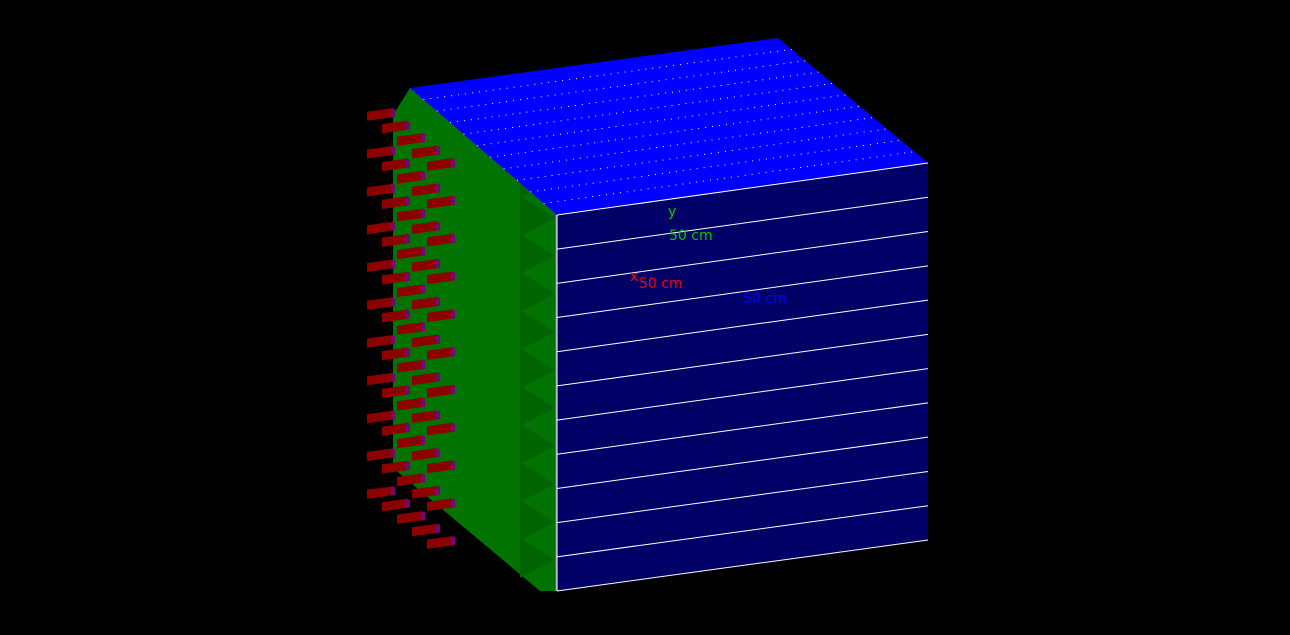  I want to click on top-face-surface, so click(669, 126).